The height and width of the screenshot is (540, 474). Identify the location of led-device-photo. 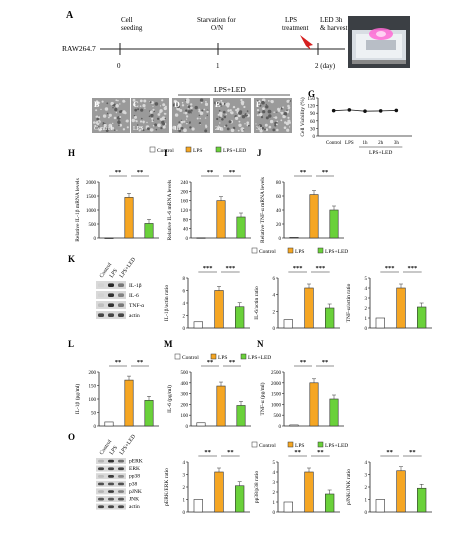
(379, 42).